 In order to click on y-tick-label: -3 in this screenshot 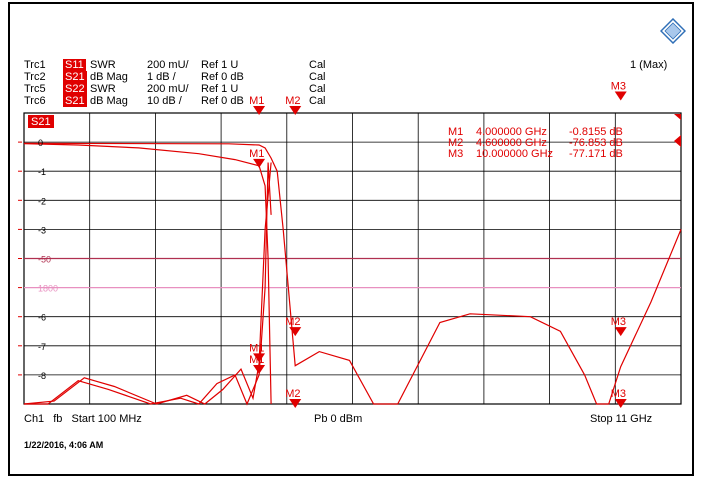, I will do `click(42, 230)`.